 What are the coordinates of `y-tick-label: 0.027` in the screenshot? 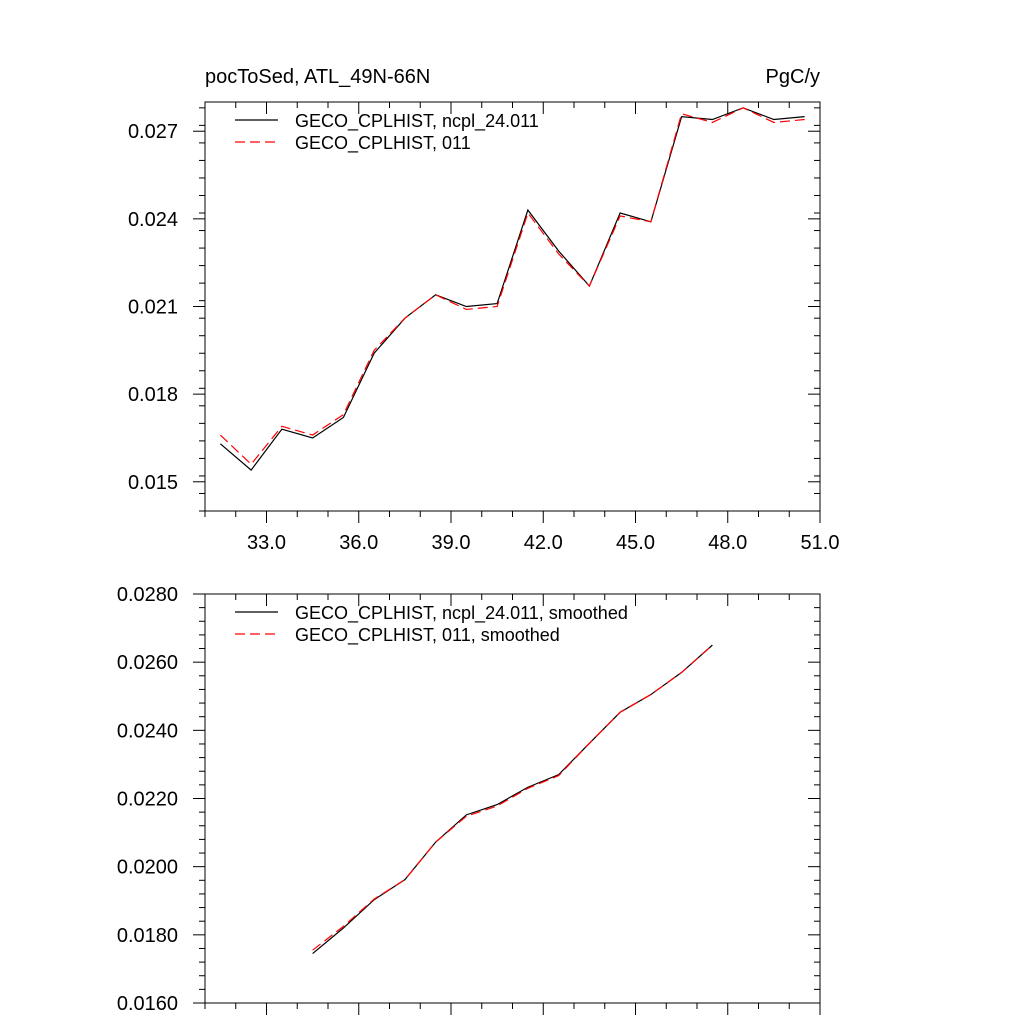 It's located at (153, 132).